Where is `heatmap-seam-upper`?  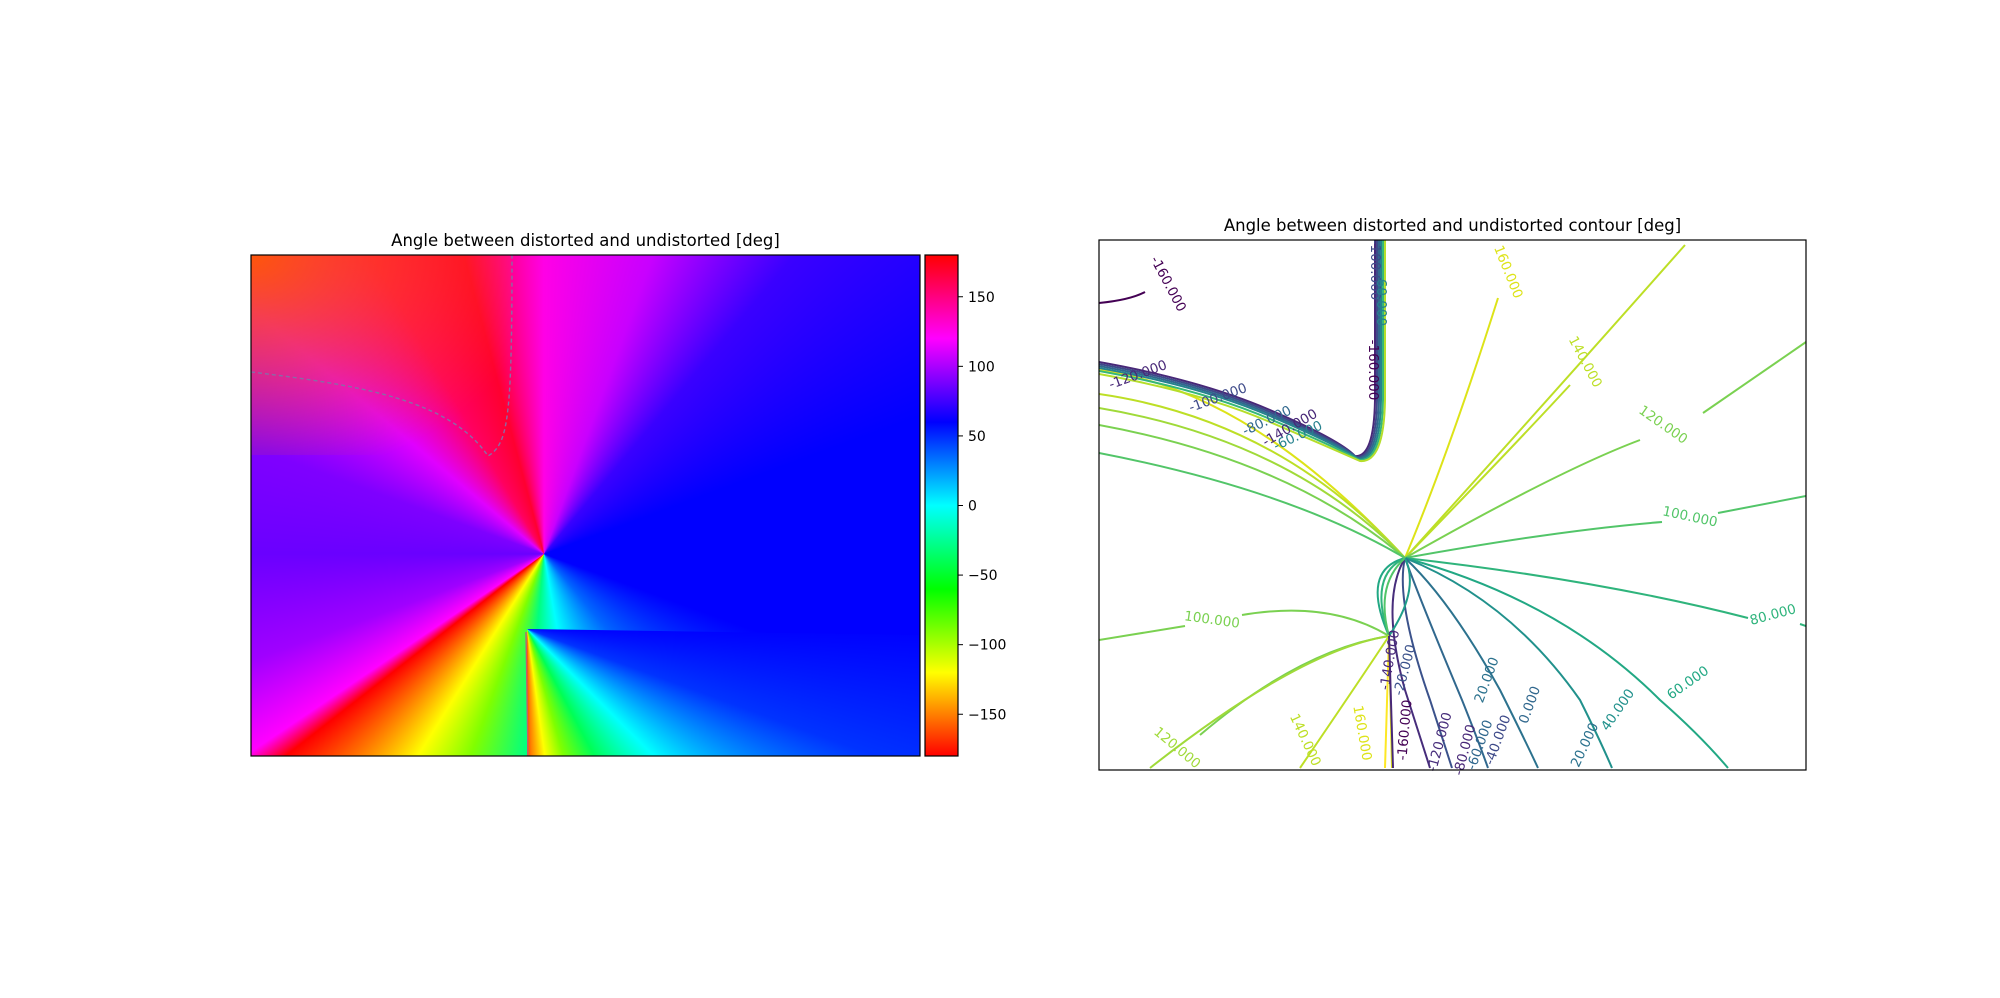
heatmap-seam-upper is located at coordinates (382, 356).